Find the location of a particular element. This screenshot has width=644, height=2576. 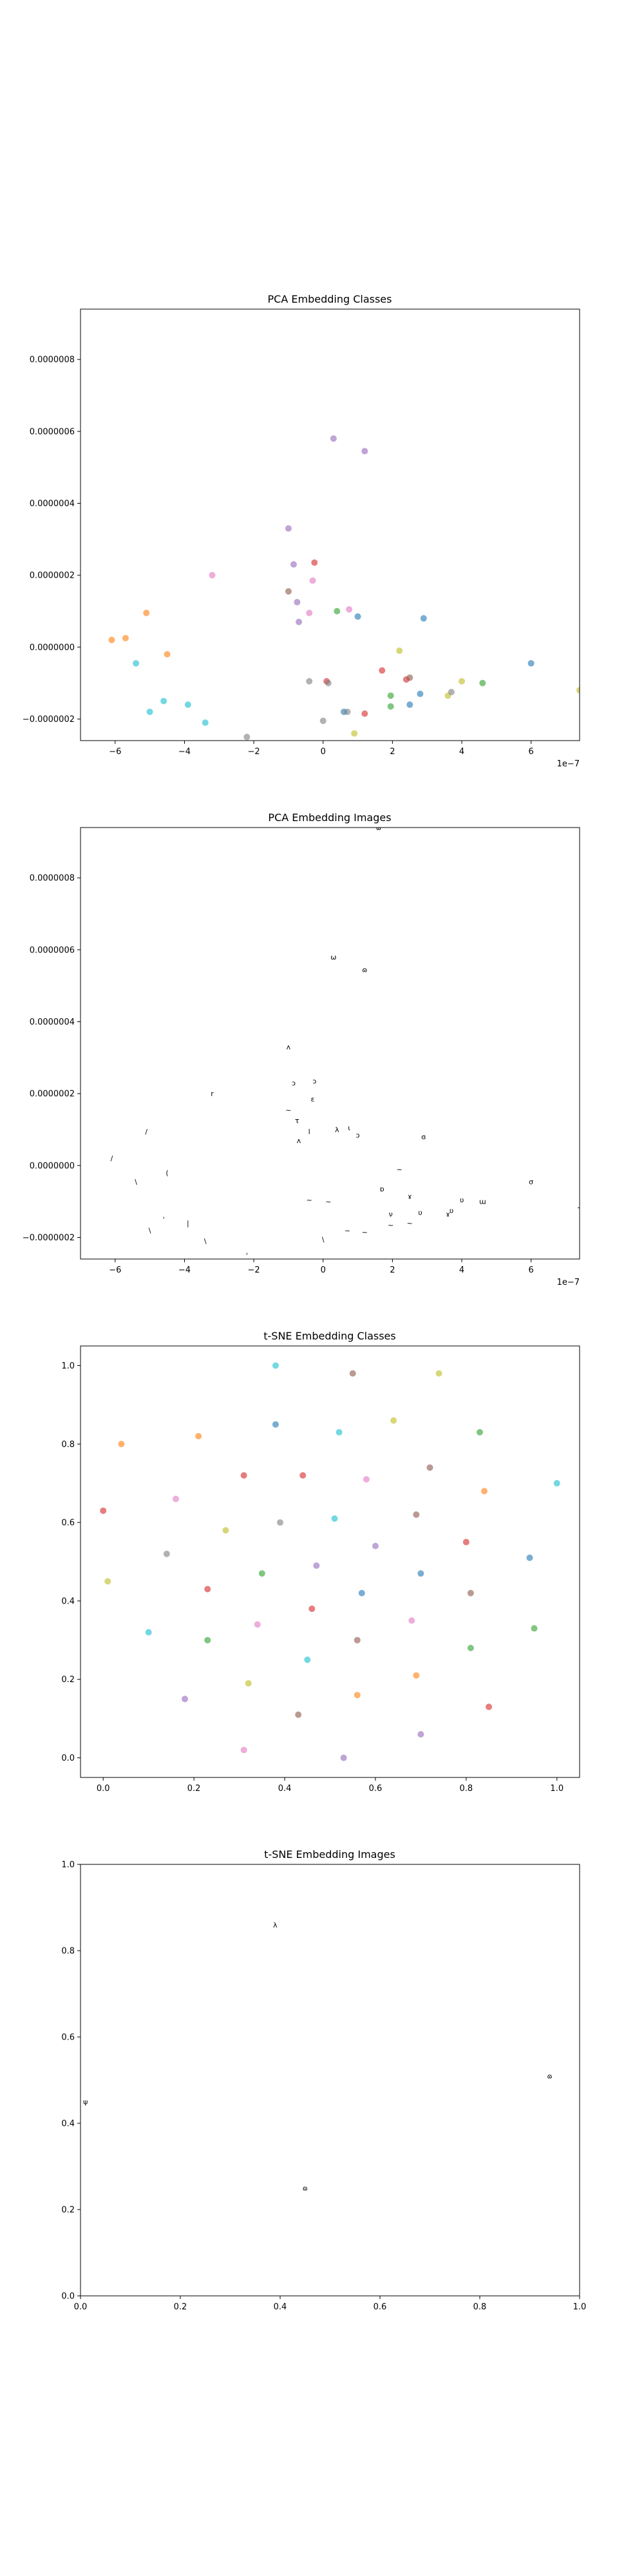

x-tick-label: −2 is located at coordinates (254, 752).